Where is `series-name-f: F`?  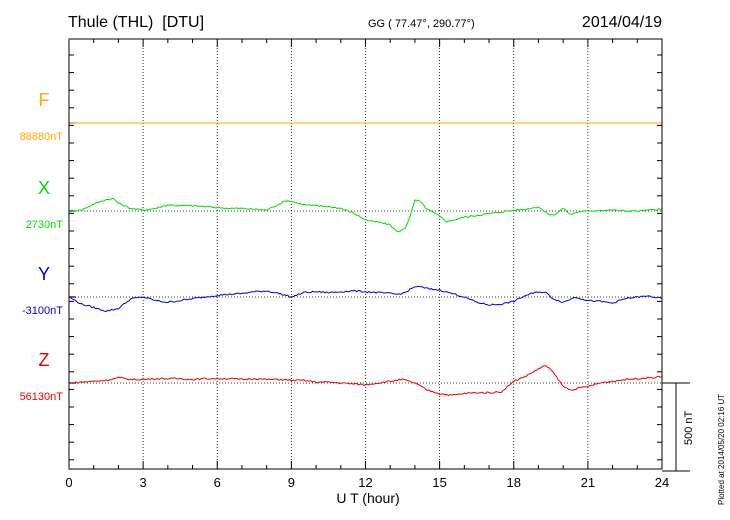
series-name-f: F is located at coordinates (44, 100).